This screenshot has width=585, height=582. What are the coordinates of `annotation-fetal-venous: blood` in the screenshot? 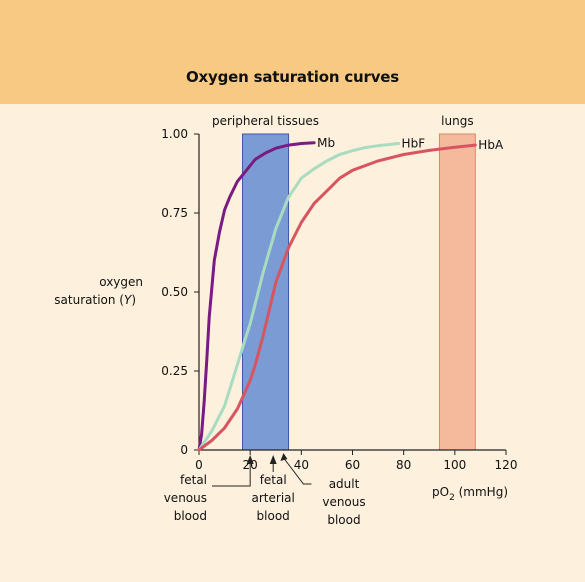 It's located at (190, 516).